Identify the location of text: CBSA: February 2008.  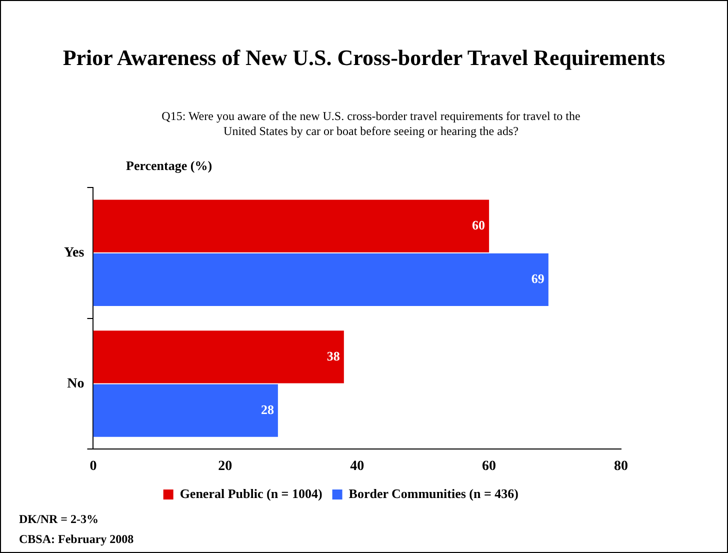
(76, 539).